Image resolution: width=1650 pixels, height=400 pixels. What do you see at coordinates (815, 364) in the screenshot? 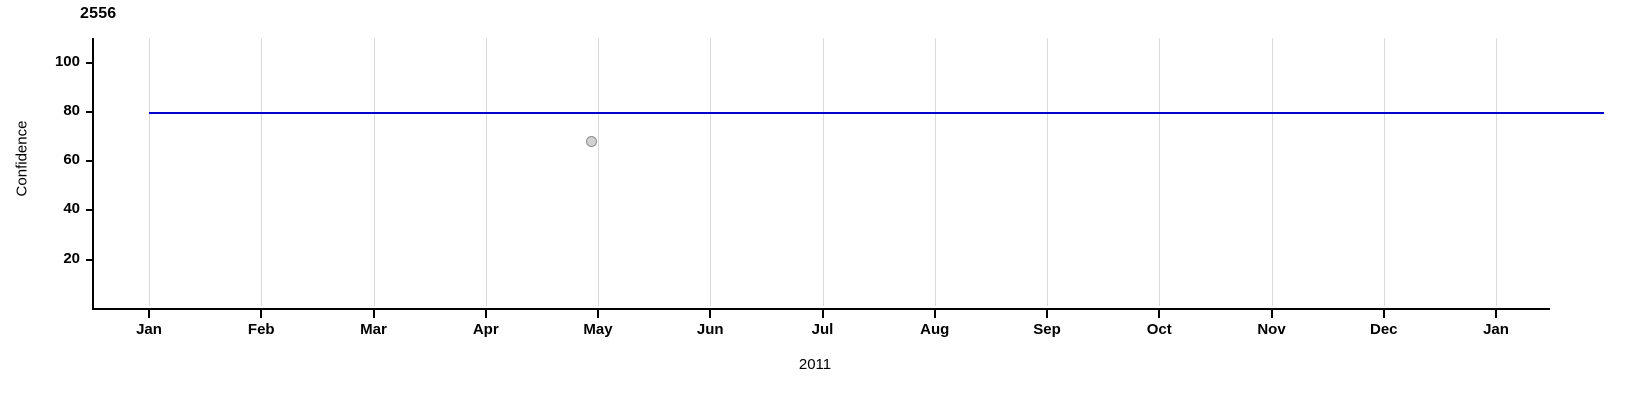
I see `x-axis-title-text: 2011` at bounding box center [815, 364].